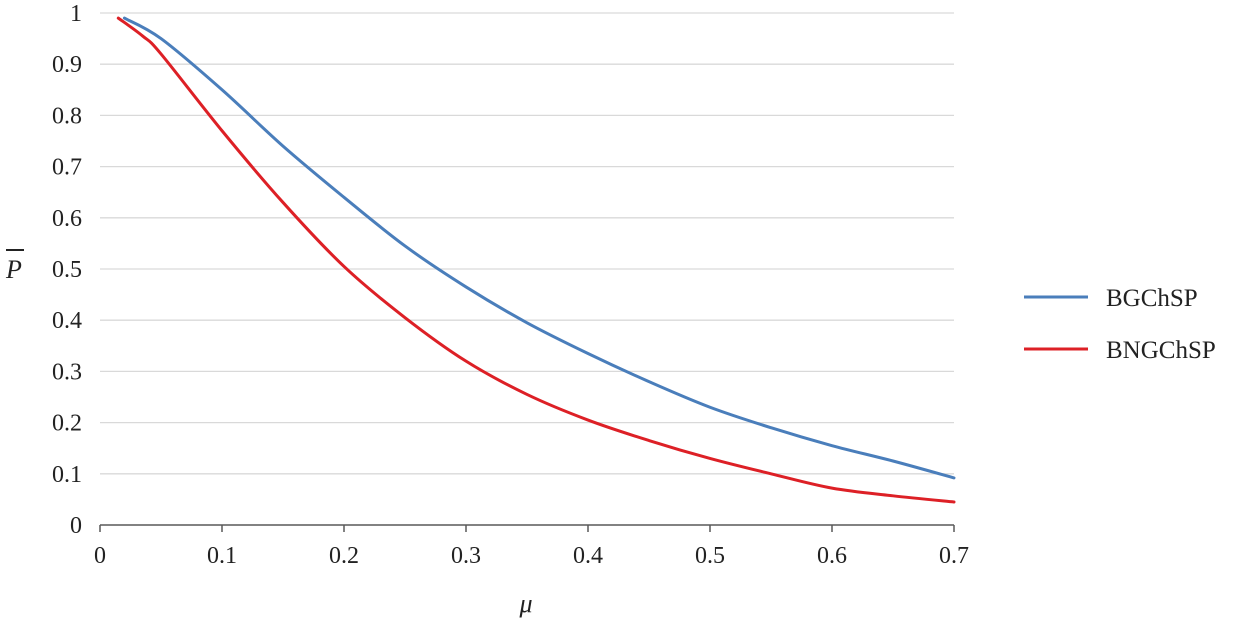 The width and height of the screenshot is (1255, 623). What do you see at coordinates (67, 219) in the screenshot?
I see `y-tick-label: 0.6` at bounding box center [67, 219].